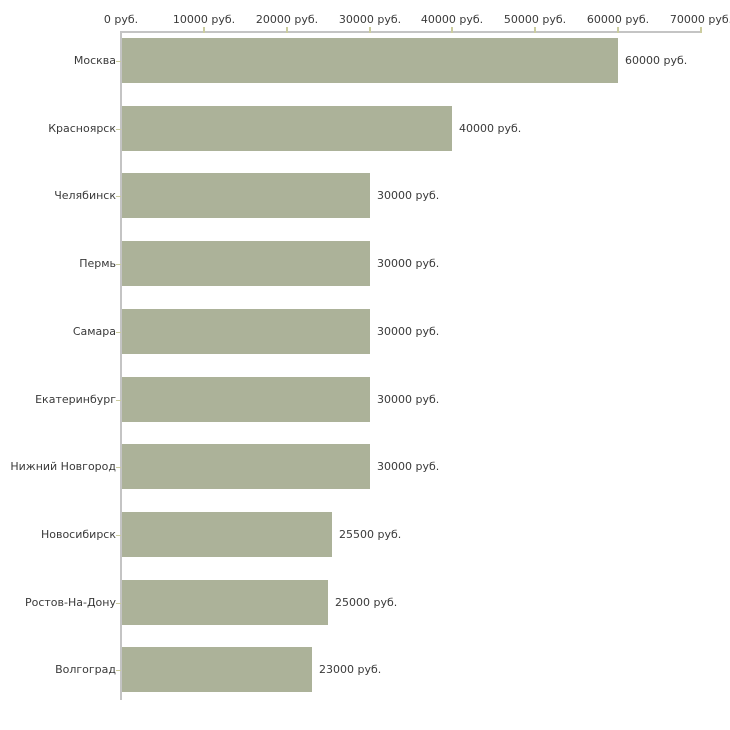 This screenshot has height=730, width=730. What do you see at coordinates (78, 534) in the screenshot?
I see `category-label: Новосибирск` at bounding box center [78, 534].